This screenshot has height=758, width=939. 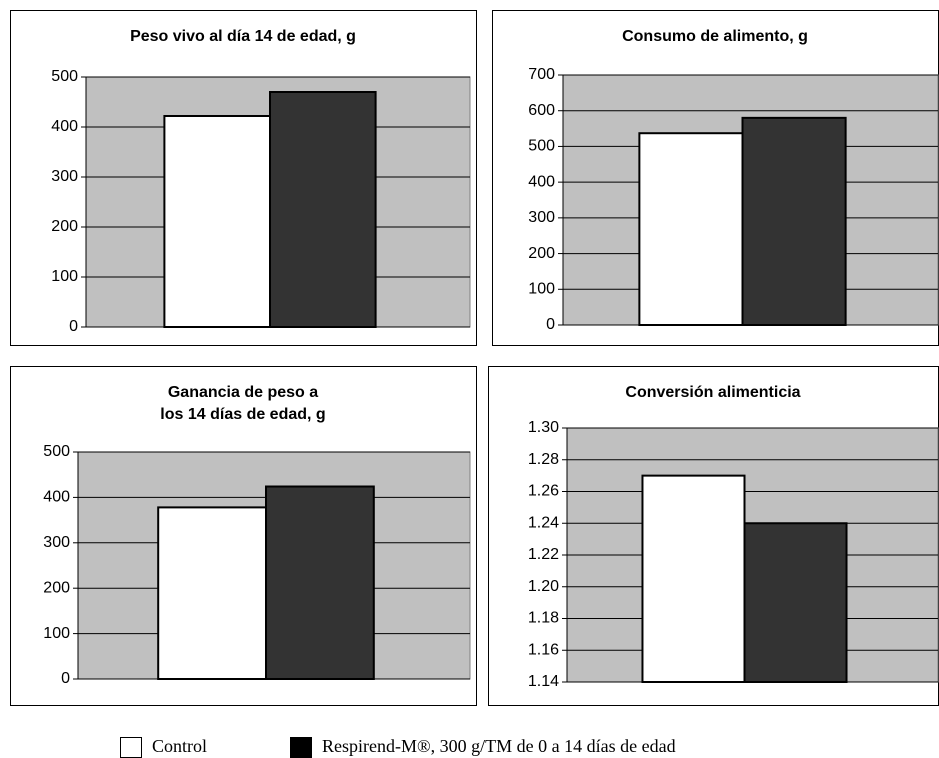 What do you see at coordinates (712, 392) in the screenshot?
I see `chart-title: Conversión alimenticia` at bounding box center [712, 392].